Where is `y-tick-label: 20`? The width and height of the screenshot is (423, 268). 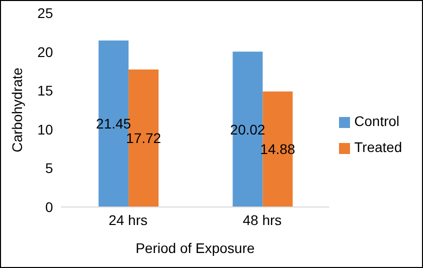 y-tick-label: 20 is located at coordinates (45, 52).